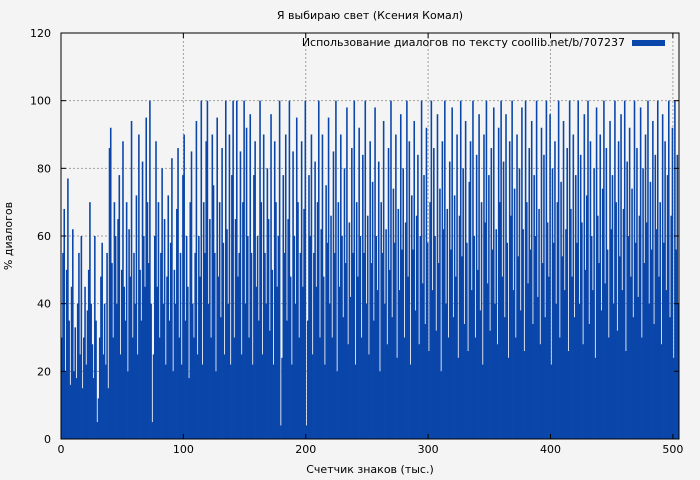 Image resolution: width=700 pixels, height=480 pixels. Describe the element at coordinates (183, 449) in the screenshot. I see `x-tick-label: 100` at that location.